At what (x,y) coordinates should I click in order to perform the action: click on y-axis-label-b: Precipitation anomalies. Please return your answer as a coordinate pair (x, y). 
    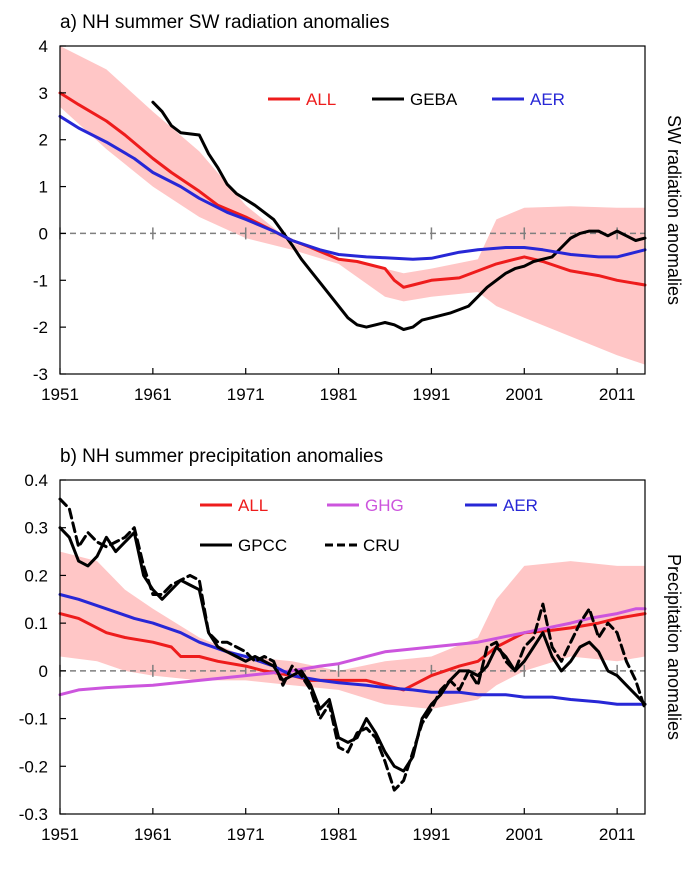
    Looking at the image, I should click on (674, 647).